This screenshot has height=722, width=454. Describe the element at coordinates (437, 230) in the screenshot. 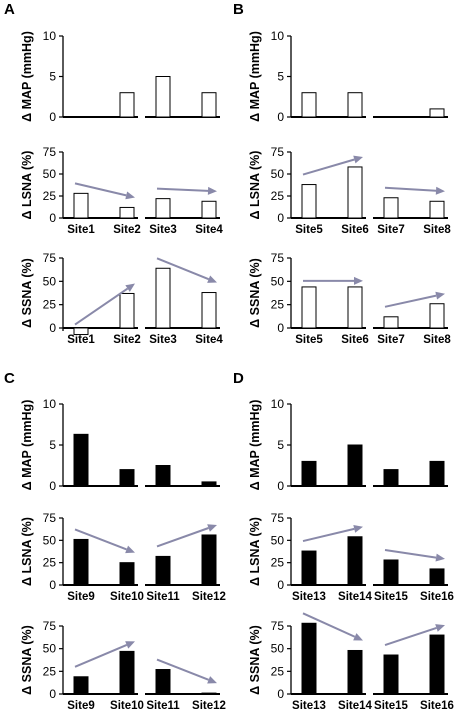

I see `category-label: Site8` at that location.